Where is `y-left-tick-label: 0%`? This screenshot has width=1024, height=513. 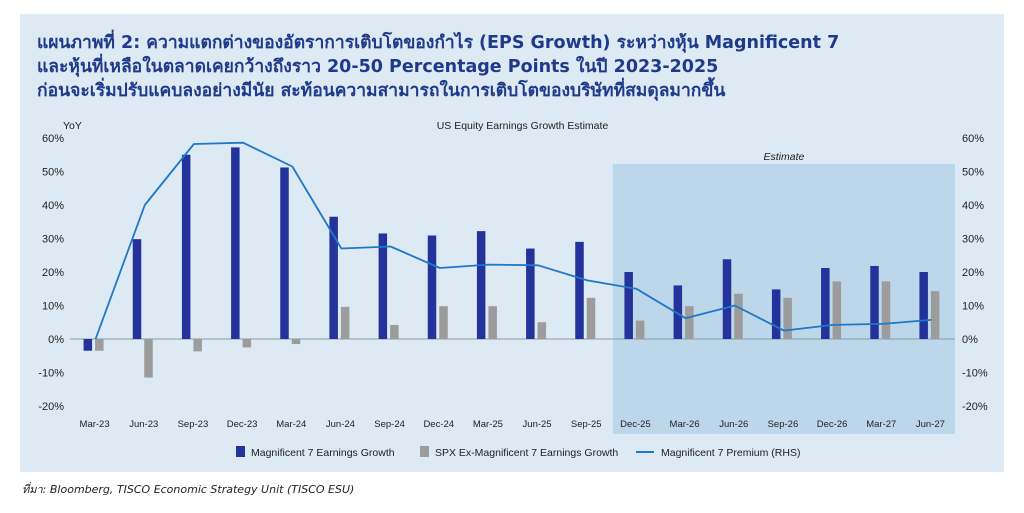 y-left-tick-label: 0% is located at coordinates (56, 340).